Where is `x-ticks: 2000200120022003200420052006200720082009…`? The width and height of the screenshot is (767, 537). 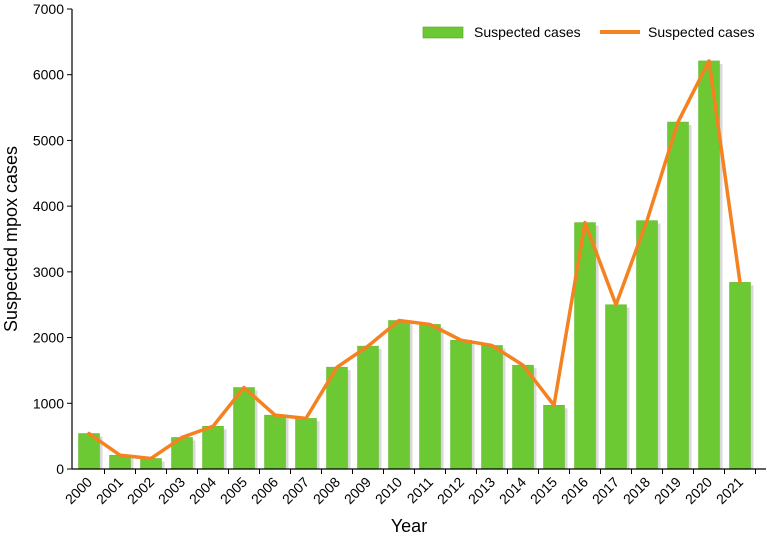
x-ticks: 2000200120022003200420052006200720082009… is located at coordinates (409, 488).